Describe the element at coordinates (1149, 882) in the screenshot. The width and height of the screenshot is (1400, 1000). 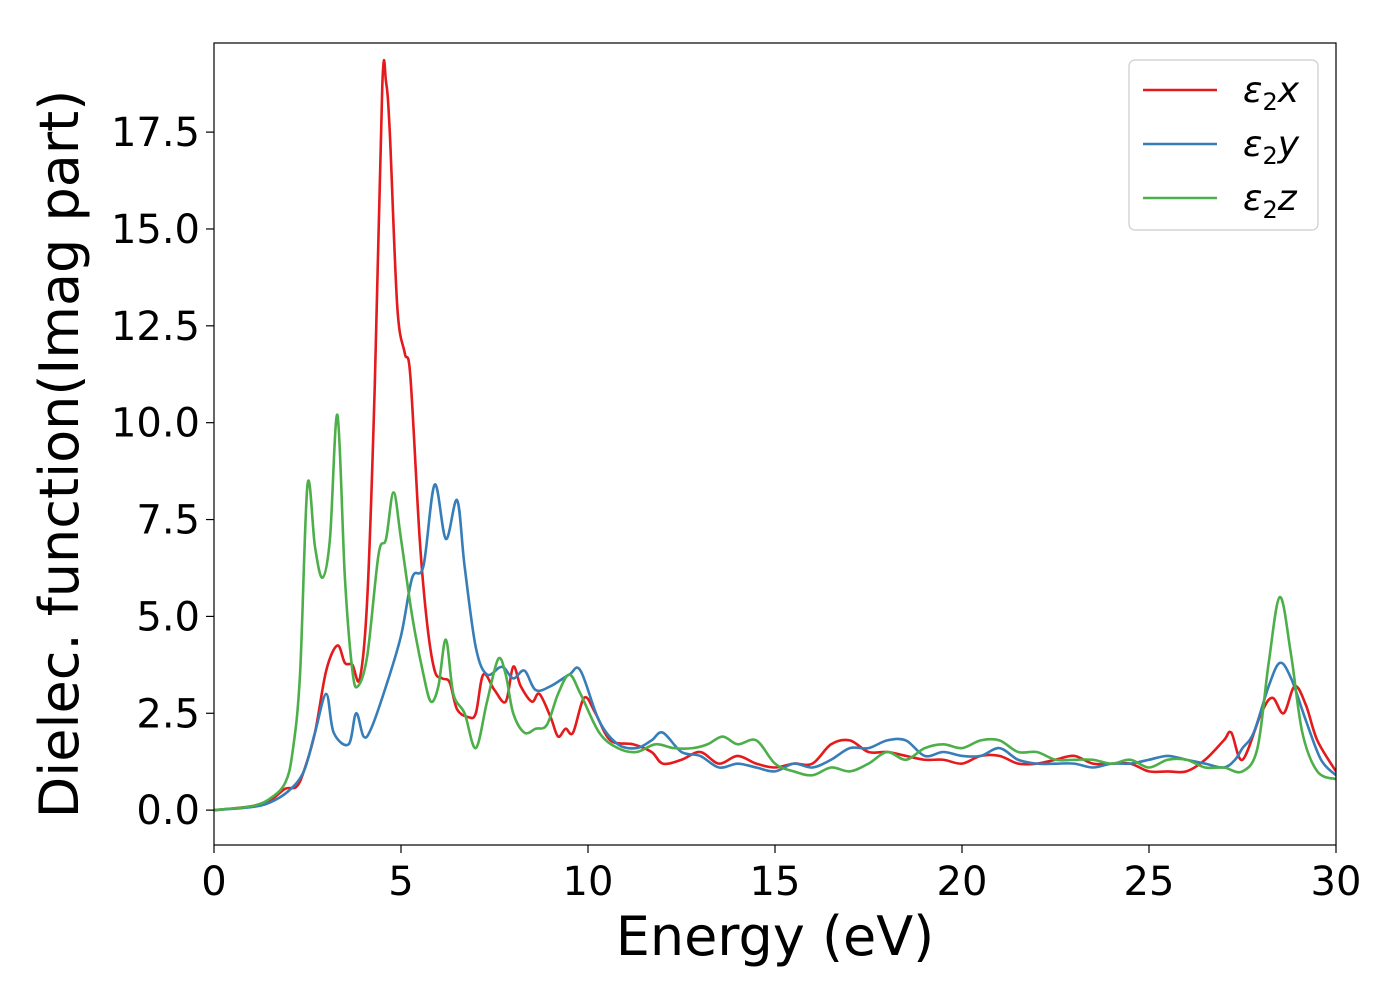
I see `x-tick-label: 25` at that location.